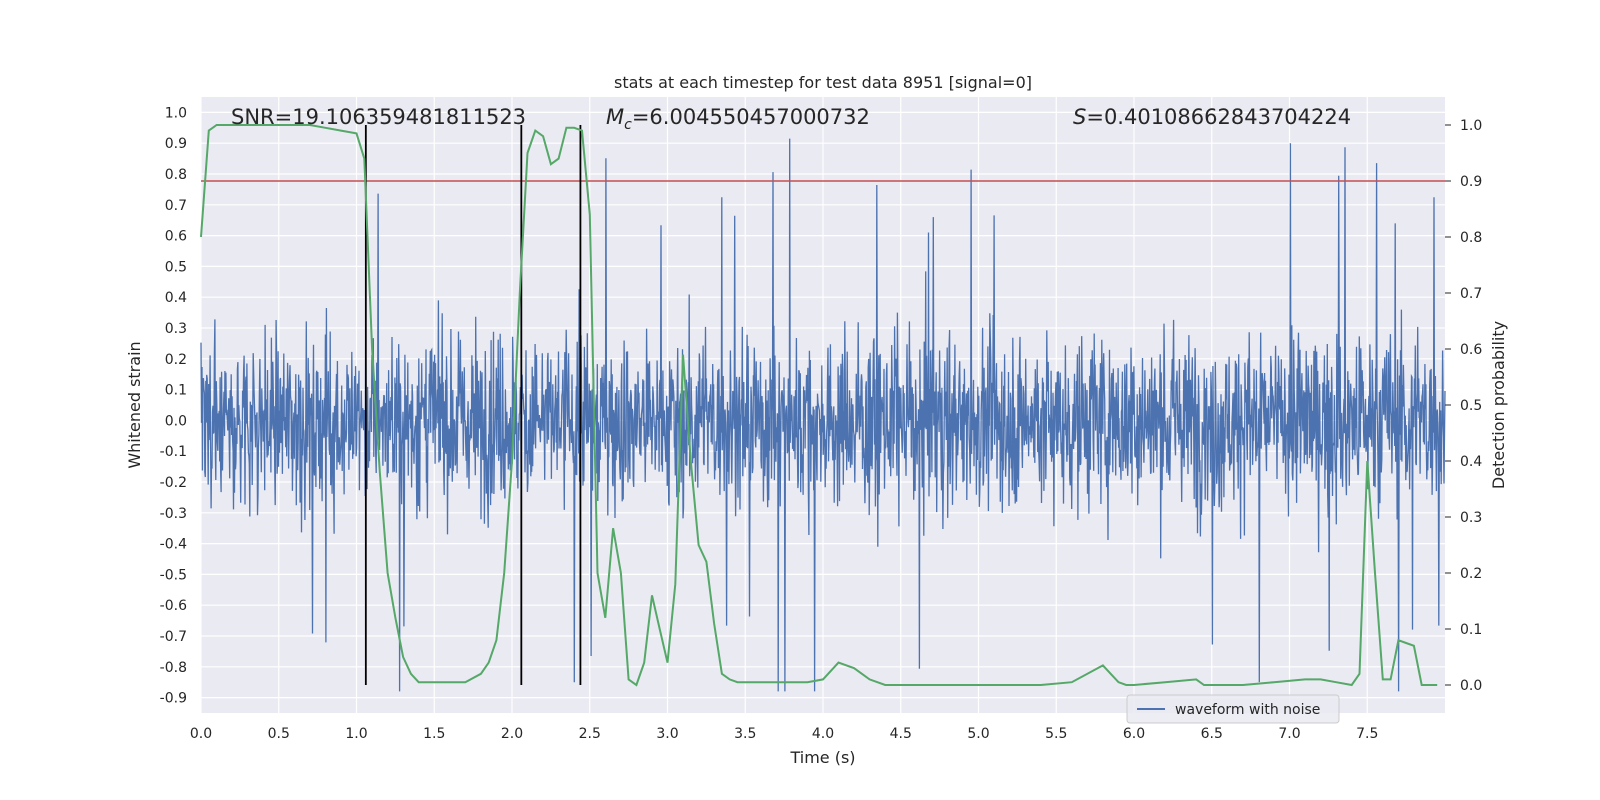  Describe the element at coordinates (1471, 238) in the screenshot. I see `y2-tick-label: 0.8` at that location.